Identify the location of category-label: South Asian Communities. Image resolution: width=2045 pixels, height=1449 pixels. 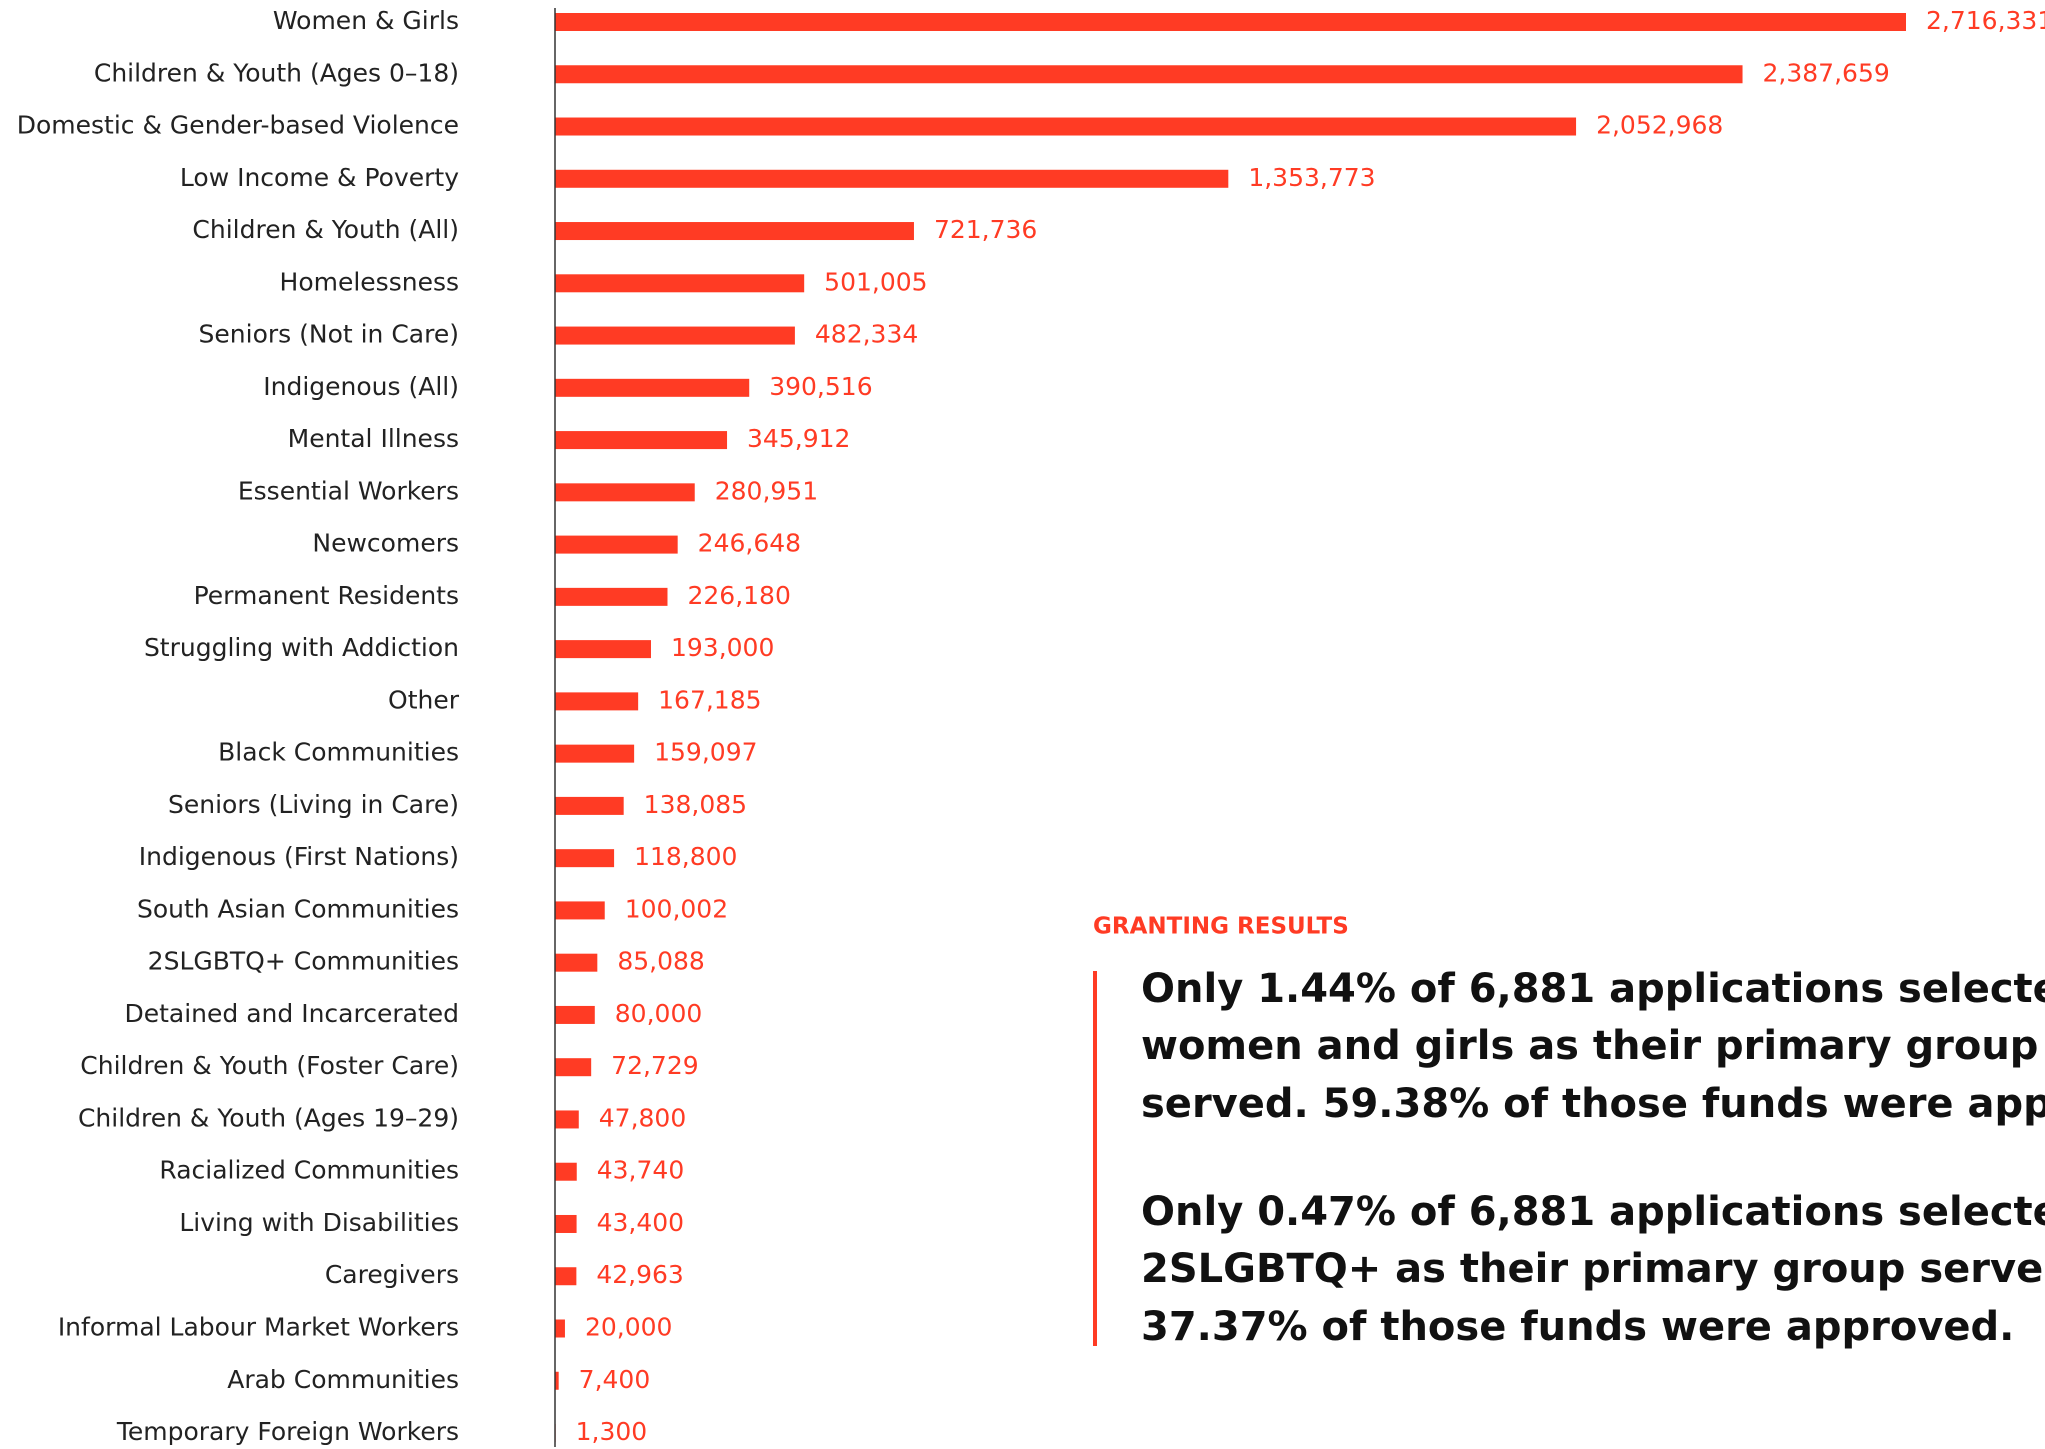
(298, 908).